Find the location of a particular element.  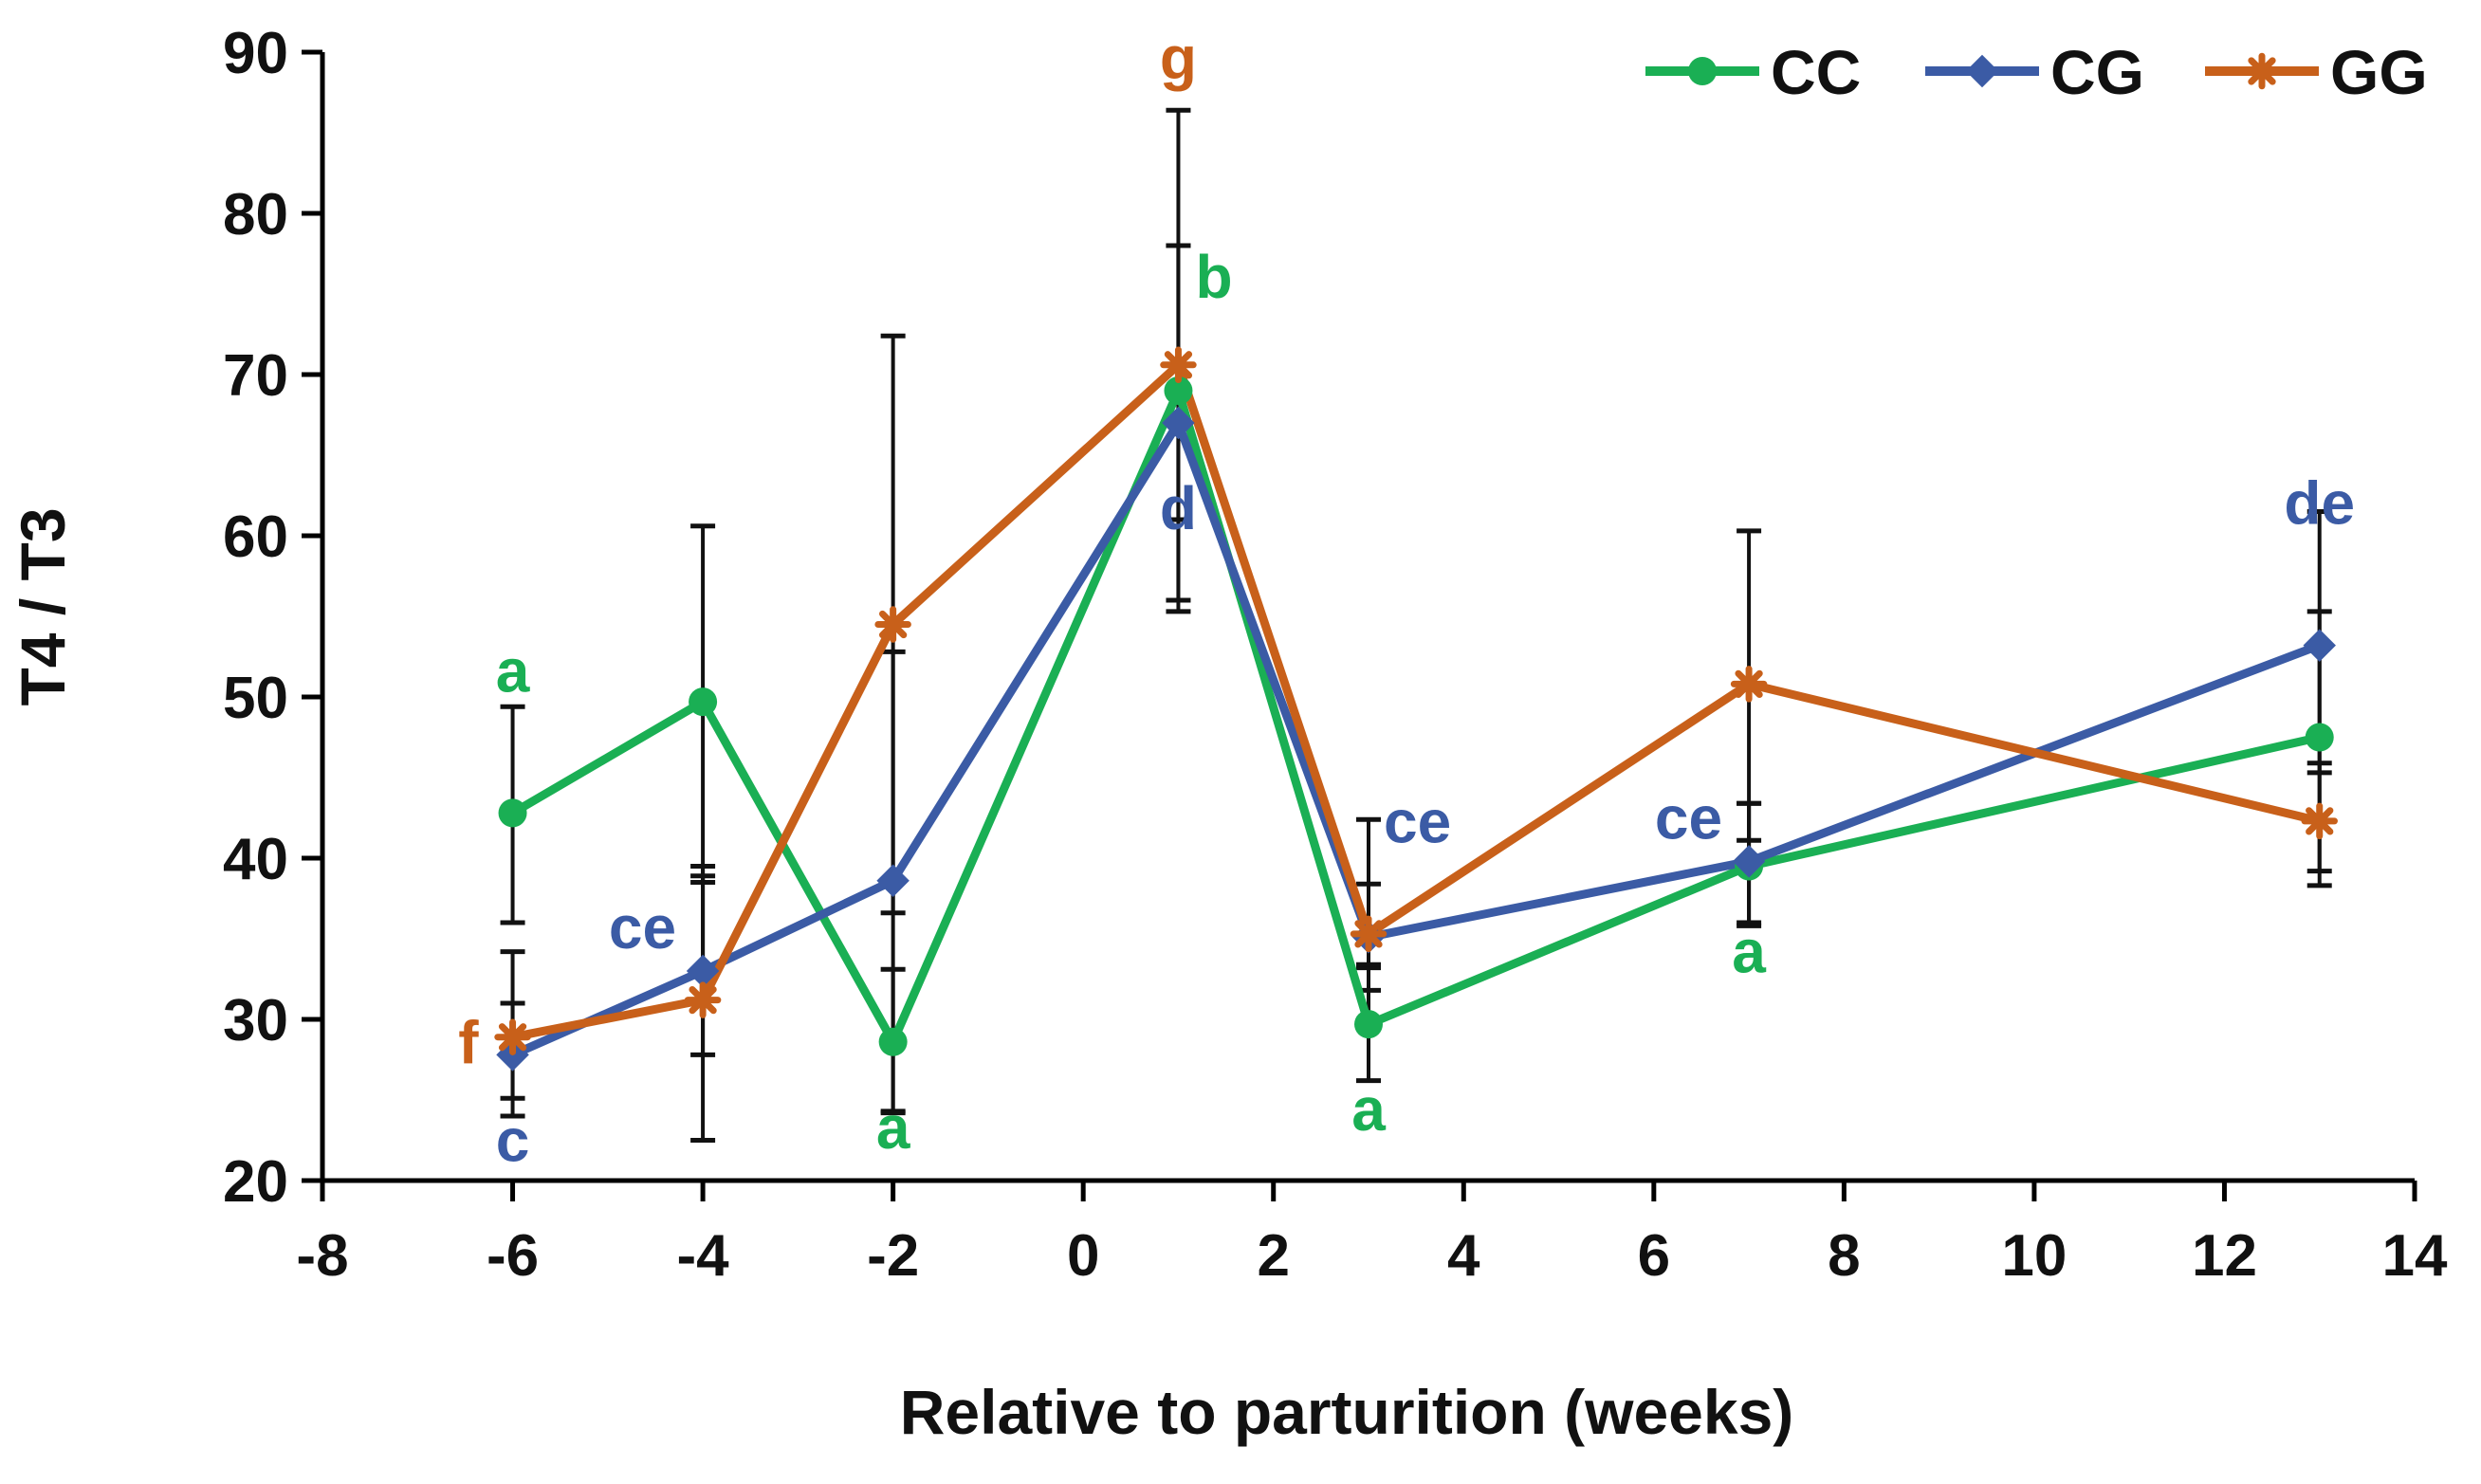

x-tick-label: -2 is located at coordinates (893, 1256).